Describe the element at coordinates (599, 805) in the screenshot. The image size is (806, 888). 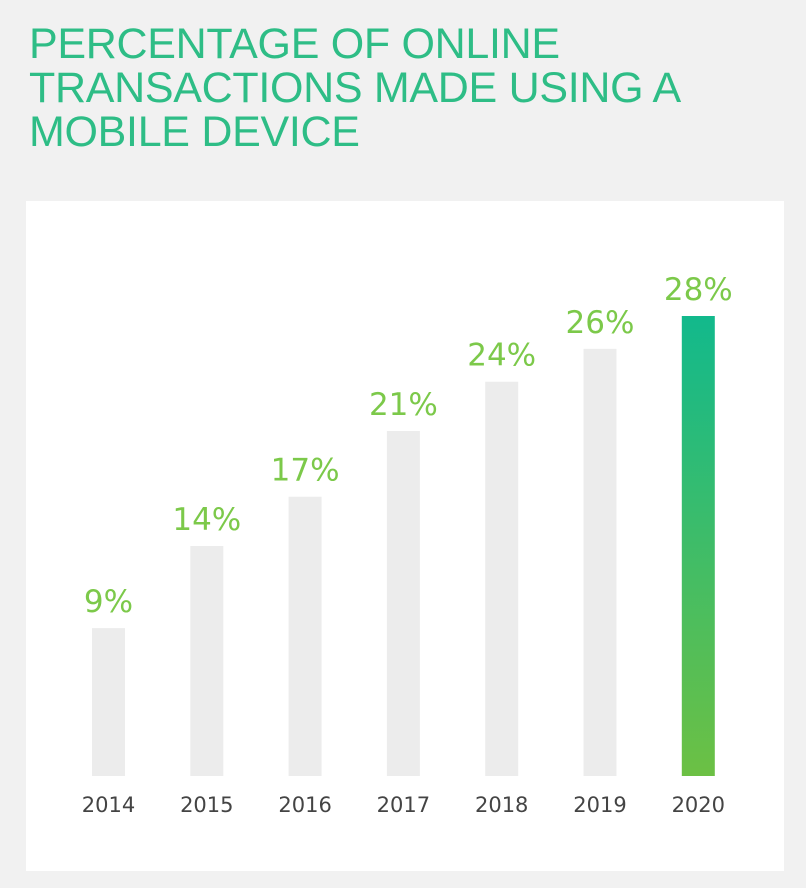
I see `x-tick-label-2019: 2019` at that location.